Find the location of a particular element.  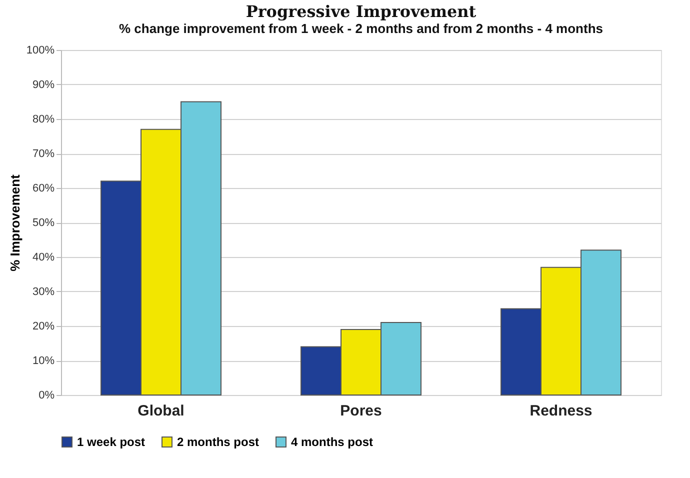

y-tick-label: 10% is located at coordinates (43, 361).